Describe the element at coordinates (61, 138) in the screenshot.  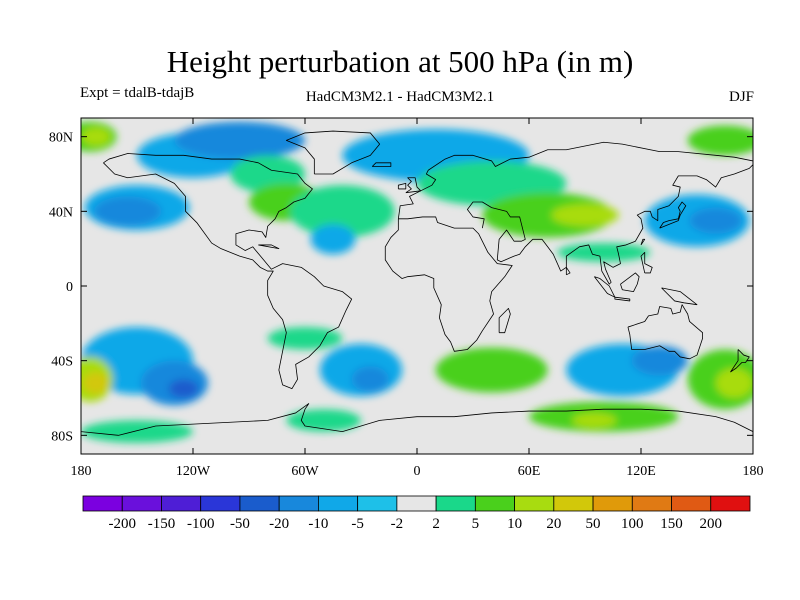
I see `lat-tick-label: 80N` at that location.